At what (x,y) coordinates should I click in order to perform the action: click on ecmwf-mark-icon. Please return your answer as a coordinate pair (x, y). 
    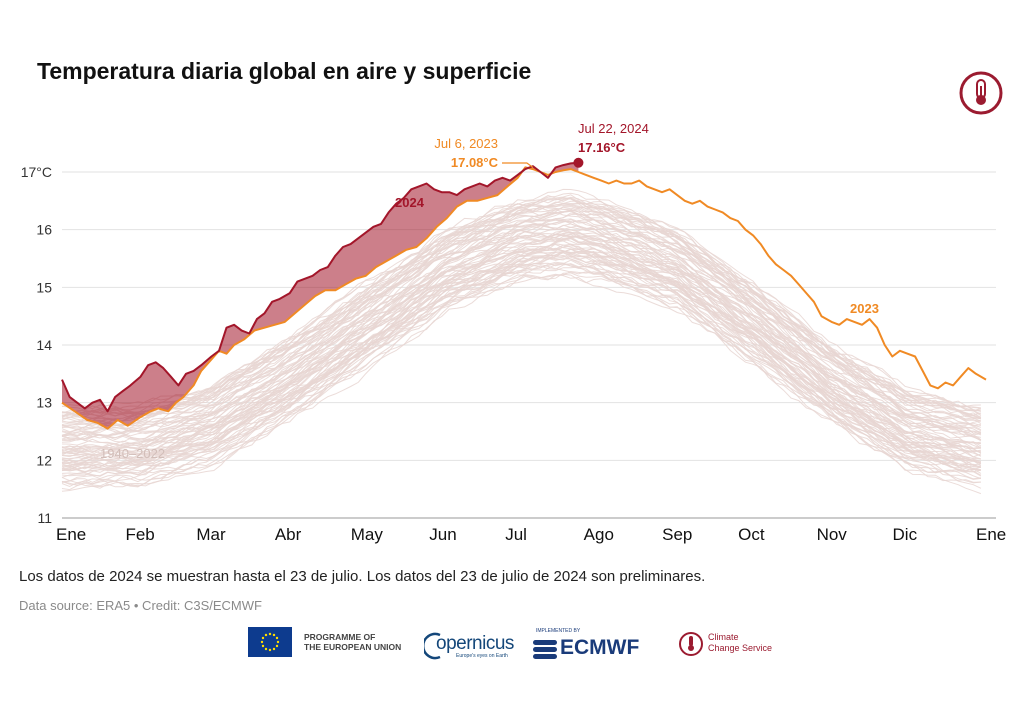
    Looking at the image, I should click on (545, 649).